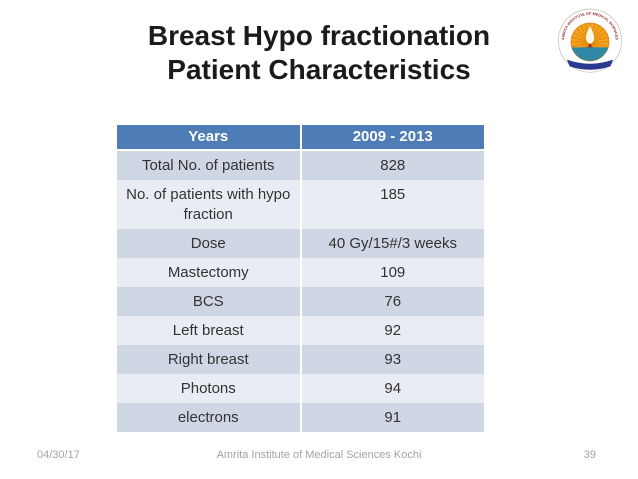 The image size is (638, 479). What do you see at coordinates (392, 204) in the screenshot?
I see `row-value: 185` at bounding box center [392, 204].